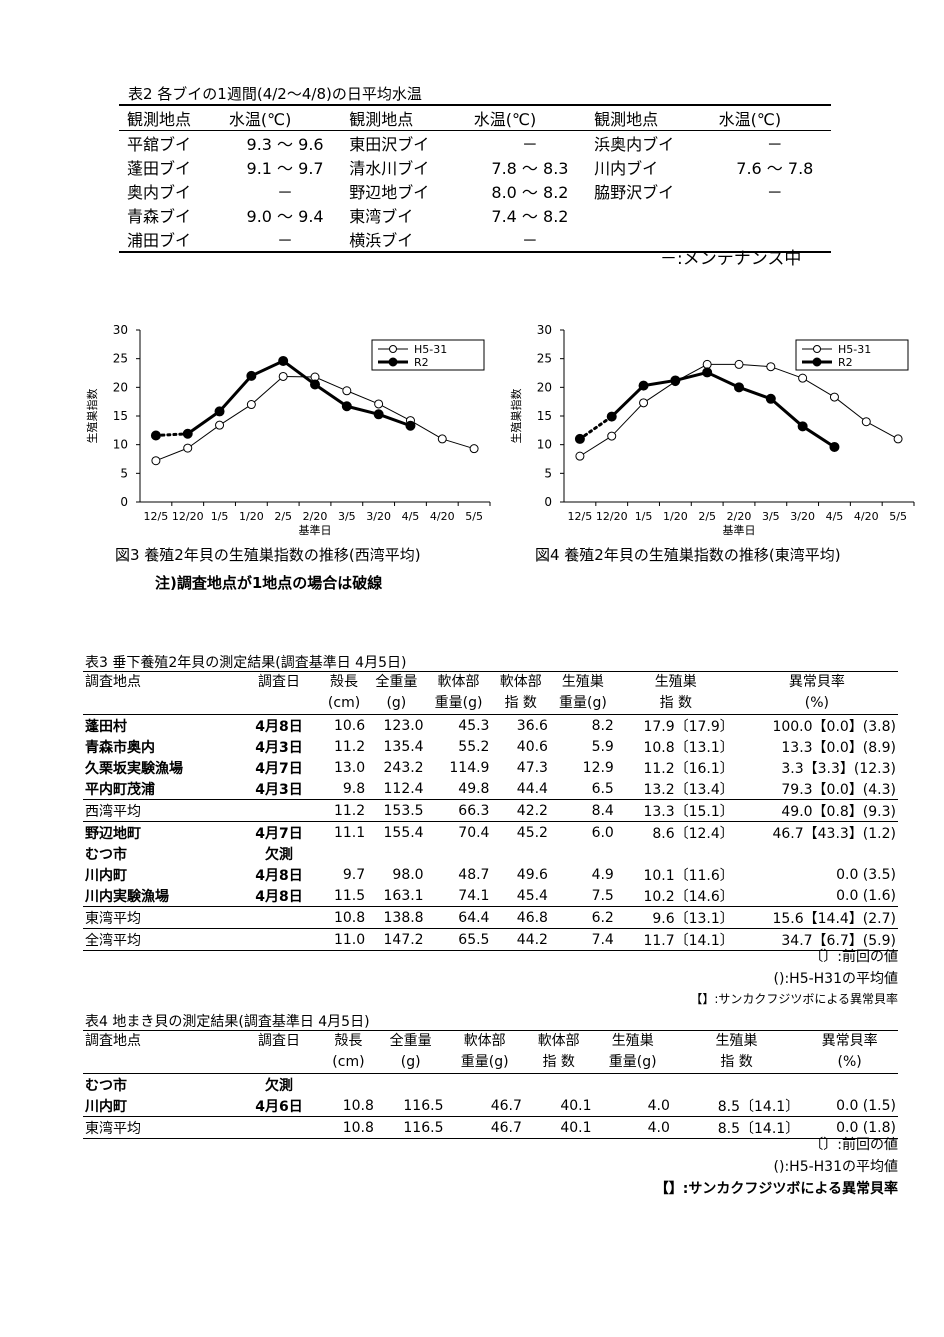 Image resolution: width=944 pixels, height=1337 pixels. I want to click on cell-gonad-idx: 13.2〔13.4〕, so click(688, 789).